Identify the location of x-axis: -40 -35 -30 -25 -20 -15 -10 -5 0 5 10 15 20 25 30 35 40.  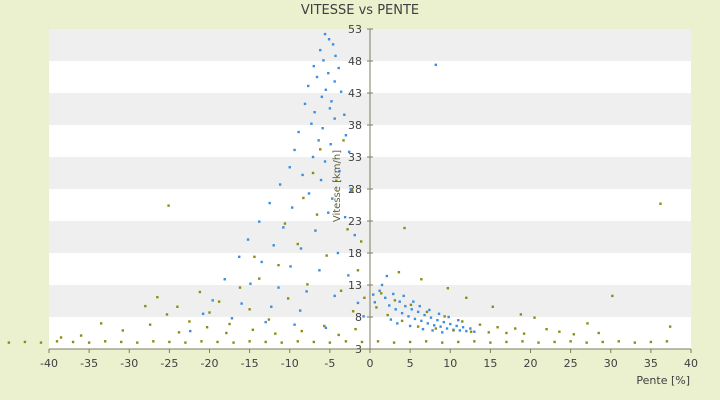
(369, 359).